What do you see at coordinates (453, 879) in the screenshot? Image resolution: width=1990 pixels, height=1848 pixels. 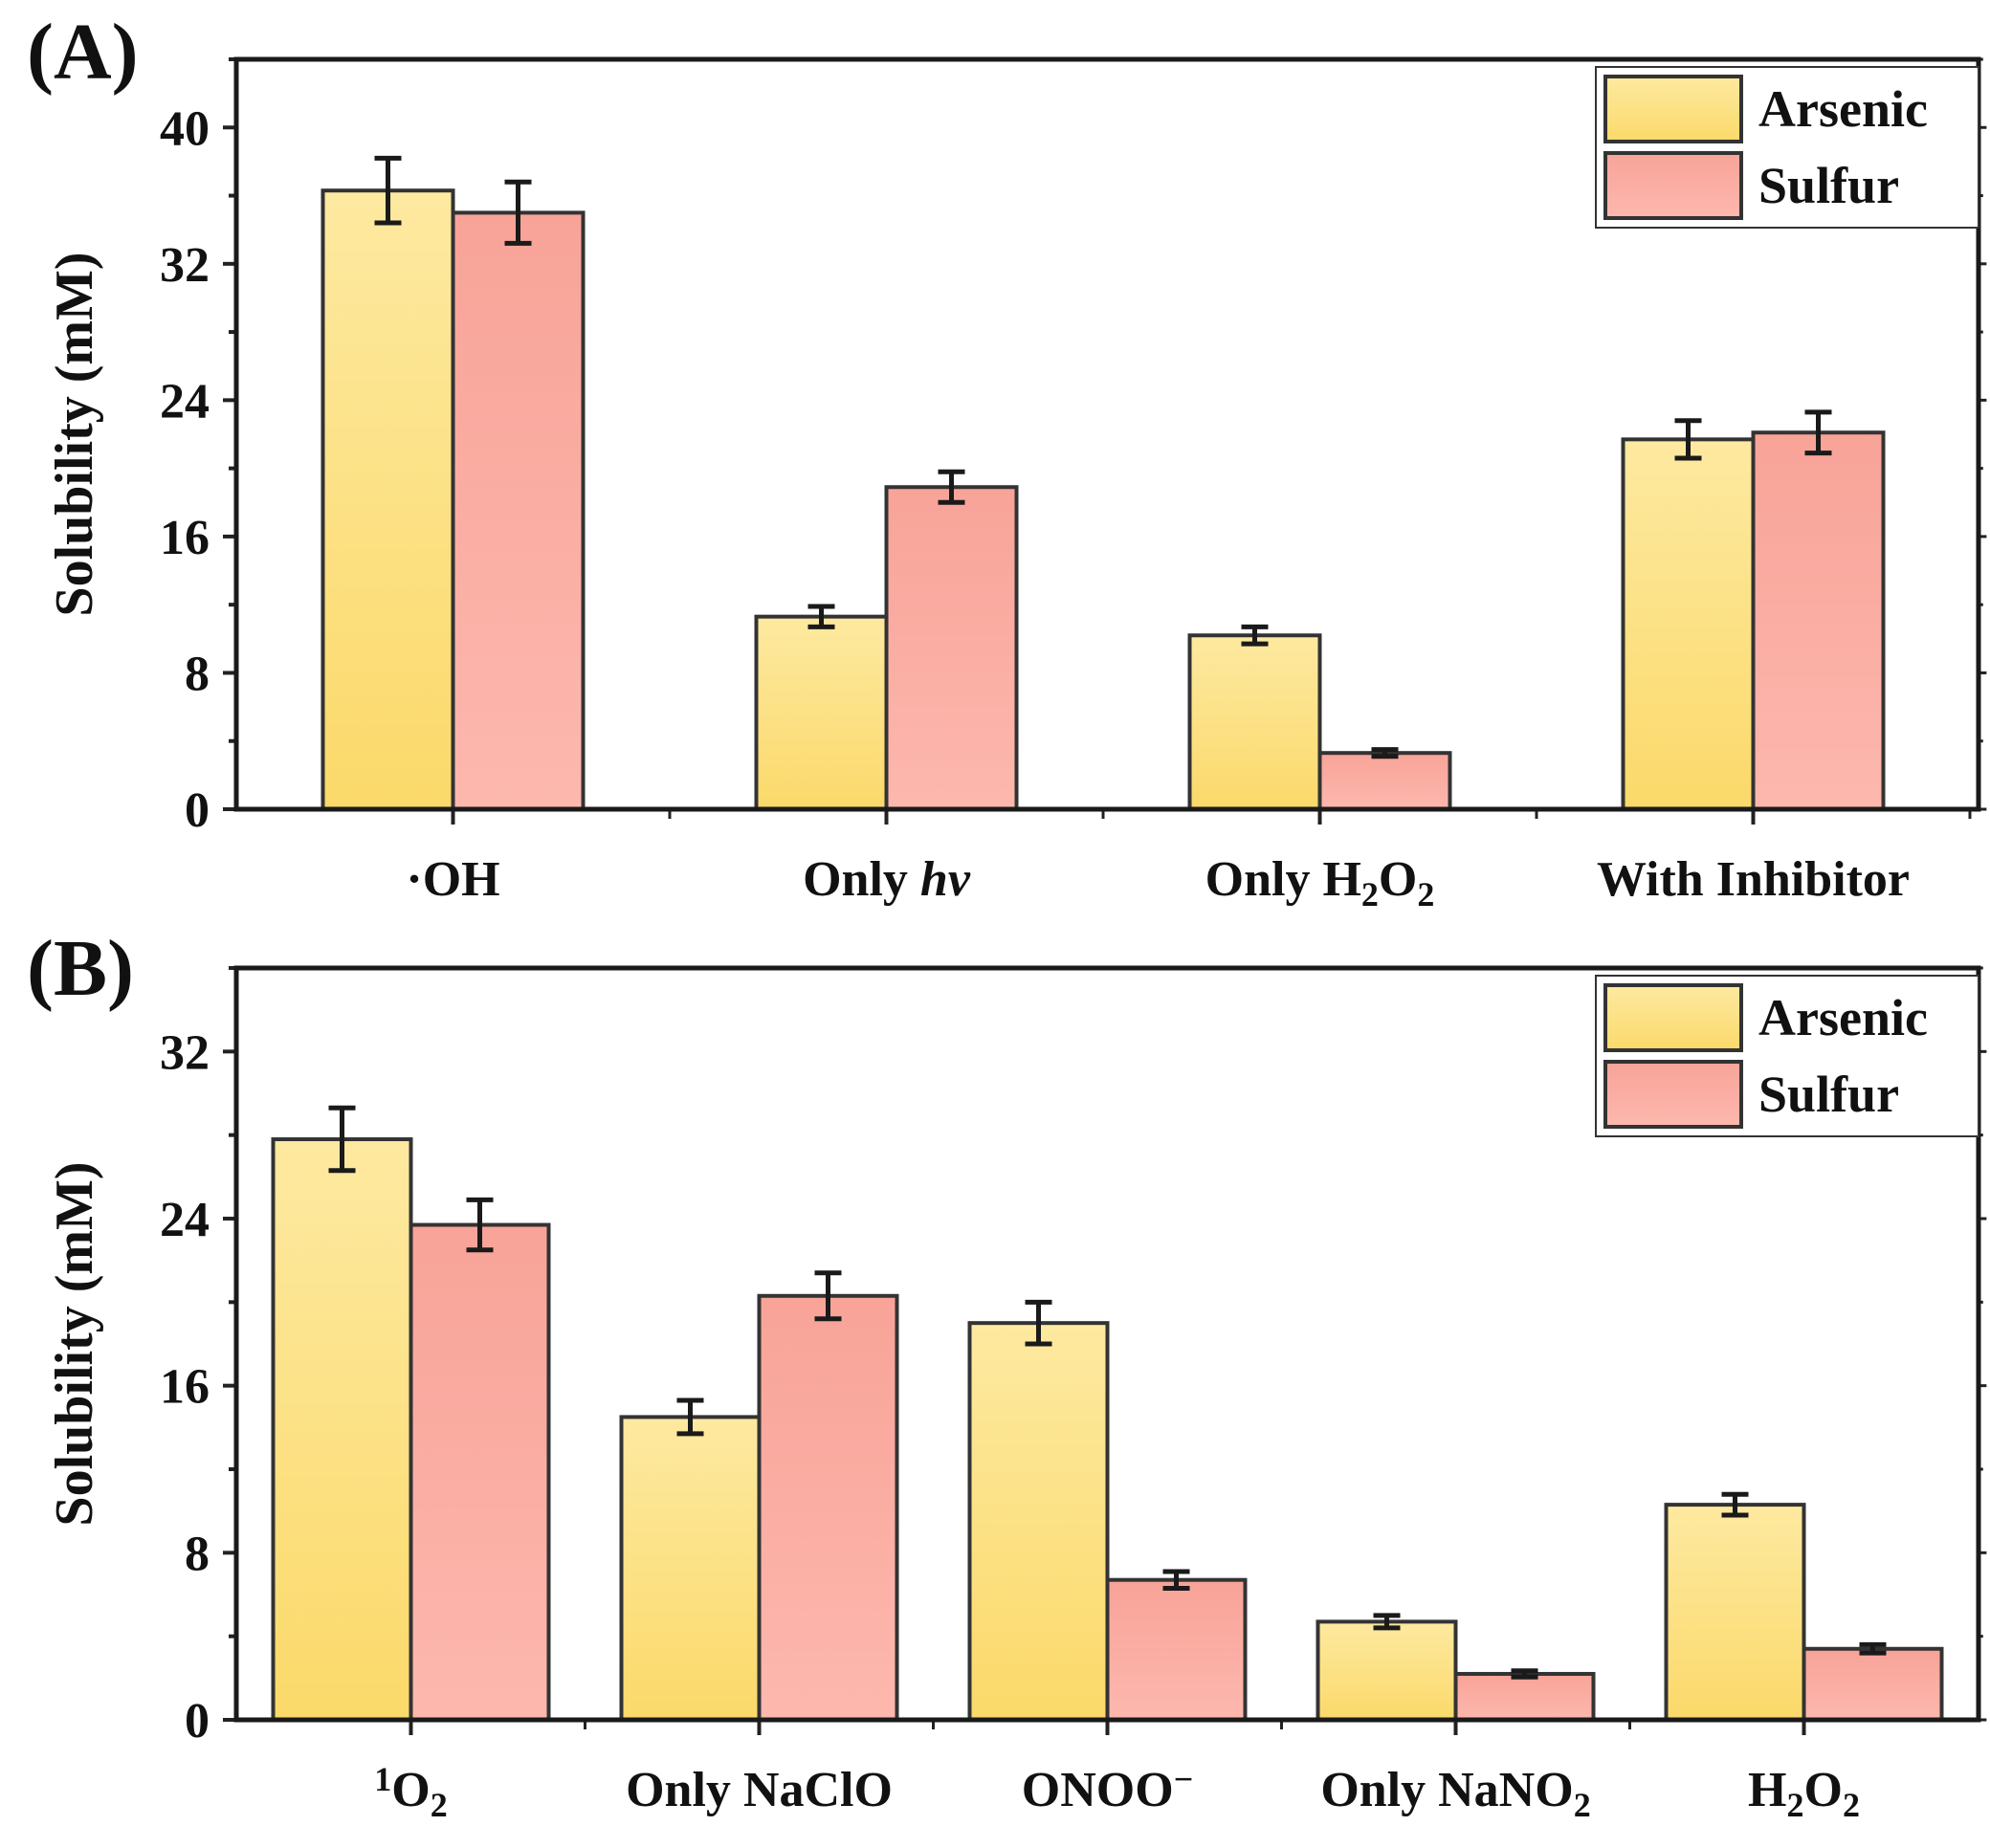 I see `x-category-label-1: ·OH` at bounding box center [453, 879].